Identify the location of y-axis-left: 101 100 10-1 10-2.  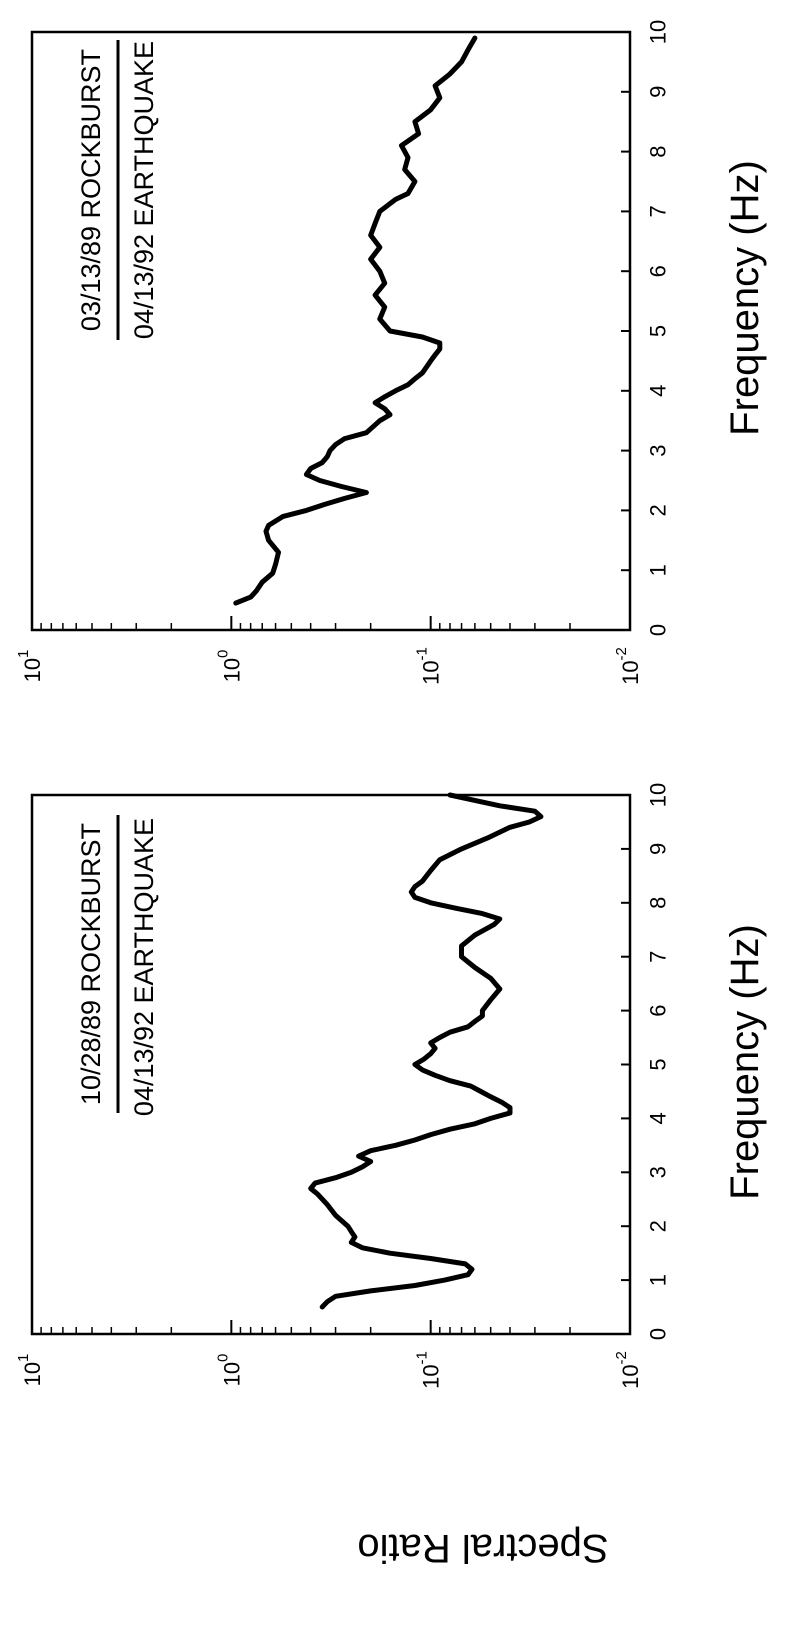
(329, 1354).